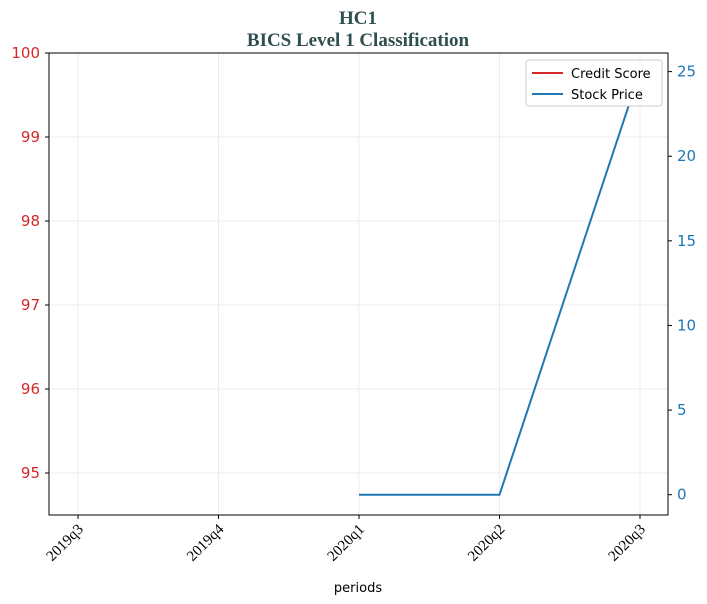 The height and width of the screenshot is (604, 707). I want to click on right-axis: 0 5 10 15 20 25, so click(682, 283).